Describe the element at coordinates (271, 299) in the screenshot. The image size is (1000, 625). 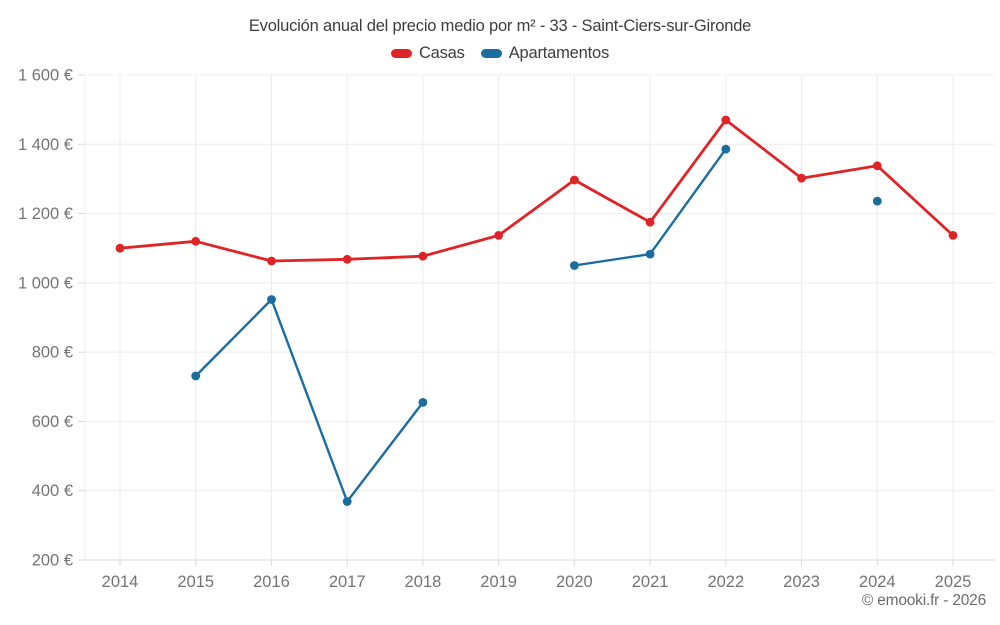
I see `data-point-apartamentos-2016` at that location.